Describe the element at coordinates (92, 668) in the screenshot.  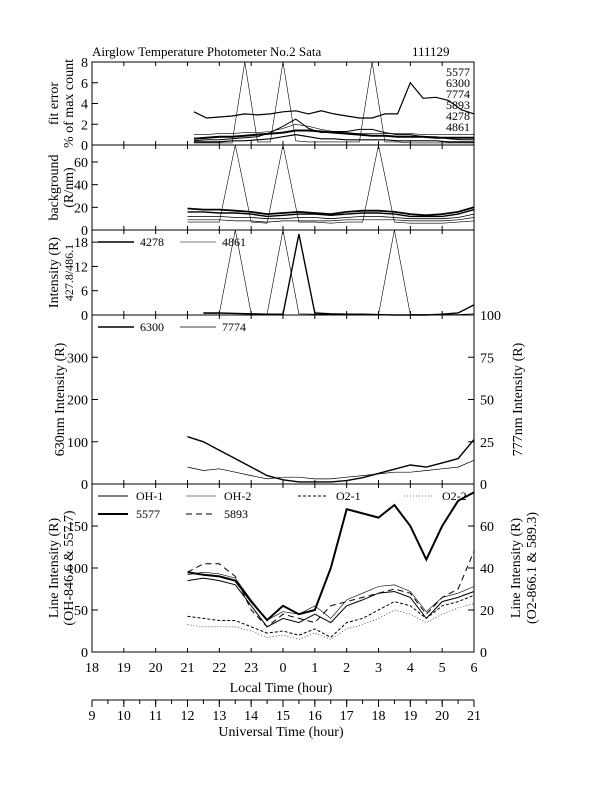
I see `local-tick-label: 18` at that location.